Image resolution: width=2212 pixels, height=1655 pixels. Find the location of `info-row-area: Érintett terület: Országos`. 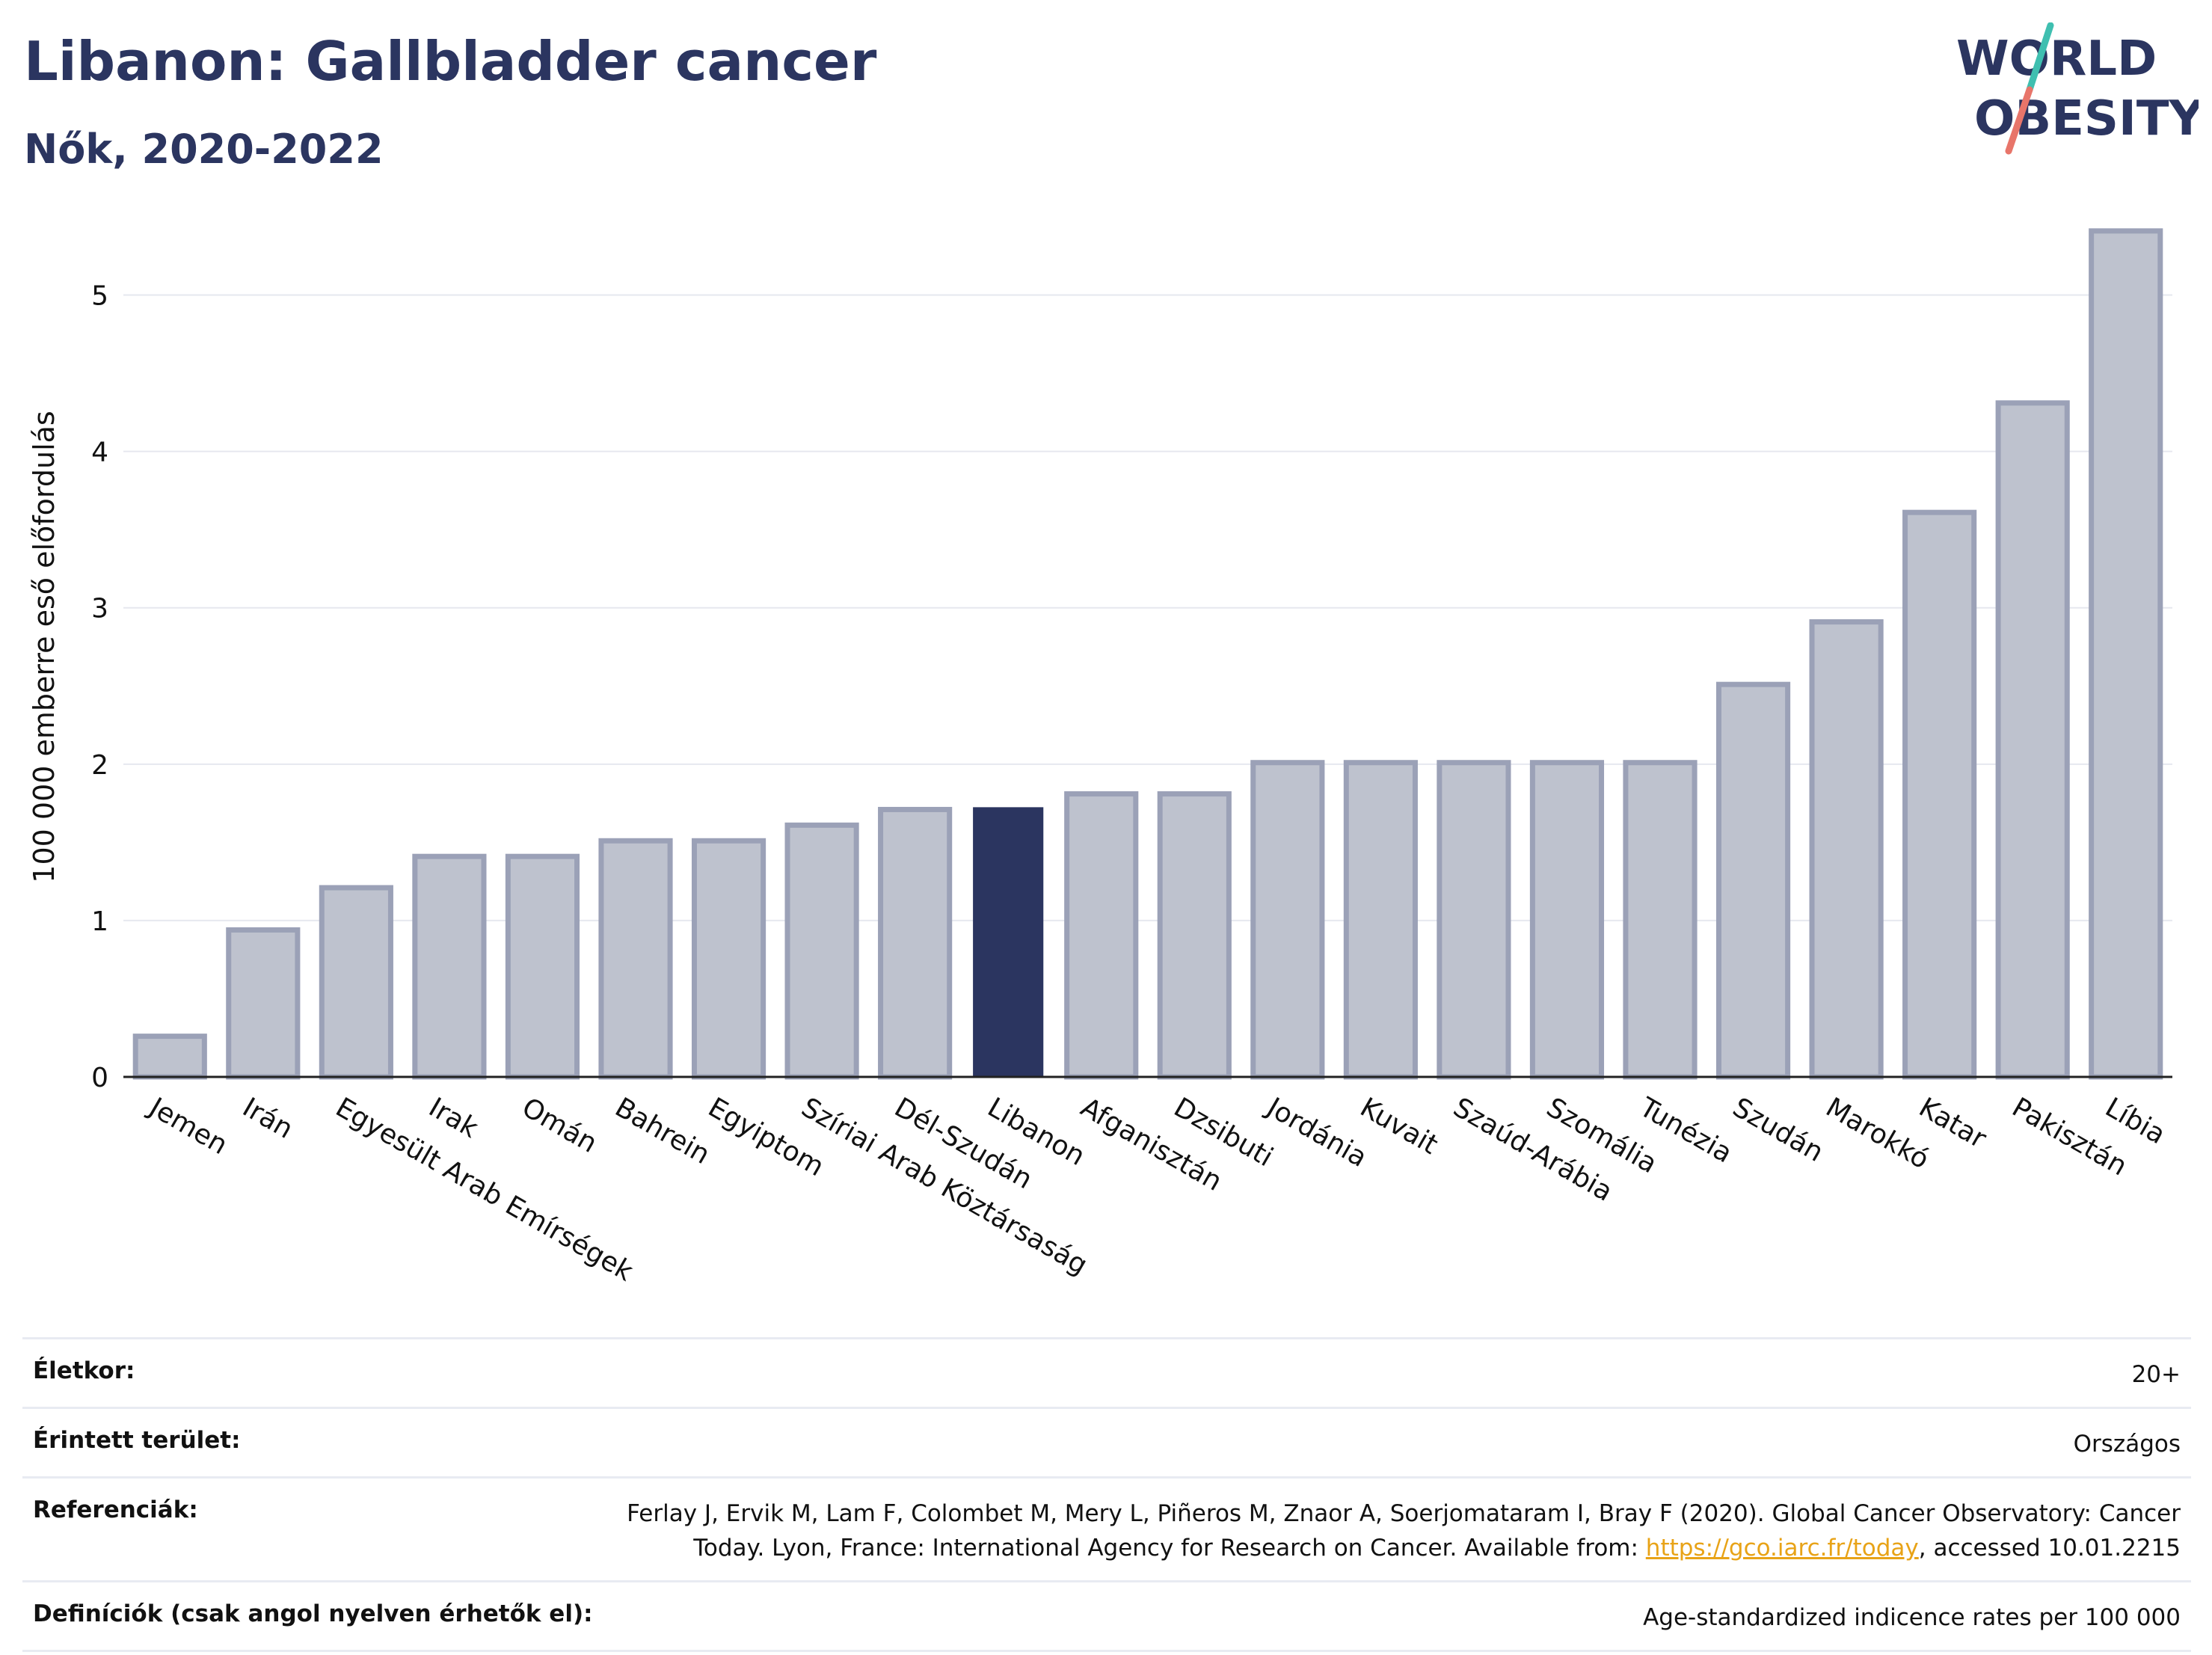

info-row-area: Érintett terület: Országos is located at coordinates (1106, 1442).